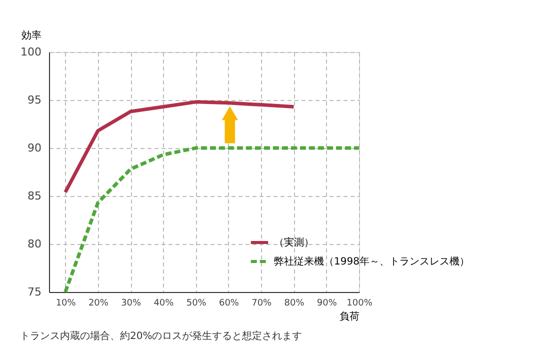  What do you see at coordinates (262, 303) in the screenshot?
I see `x-tick-label: 70%` at bounding box center [262, 303].